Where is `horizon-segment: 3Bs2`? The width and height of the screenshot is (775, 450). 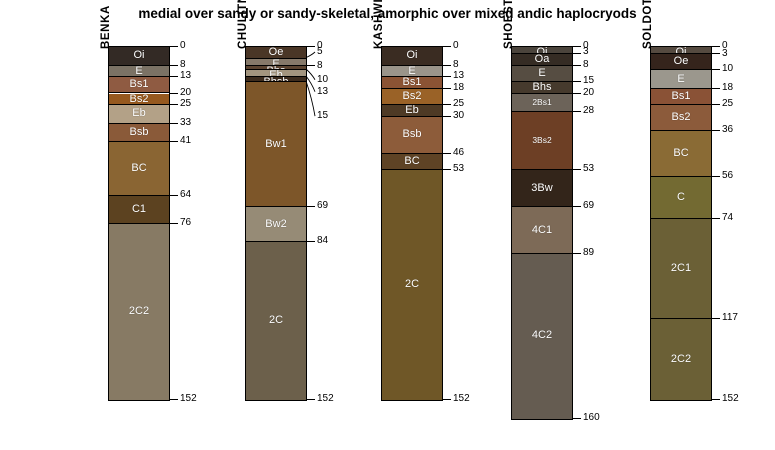
horizon-segment: 3Bs2 is located at coordinates (542, 141).